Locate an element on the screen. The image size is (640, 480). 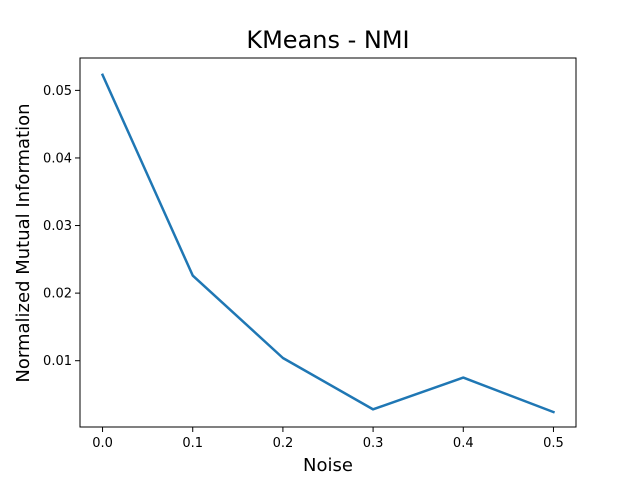
y-tick-label: 0.03 is located at coordinates (57, 226).